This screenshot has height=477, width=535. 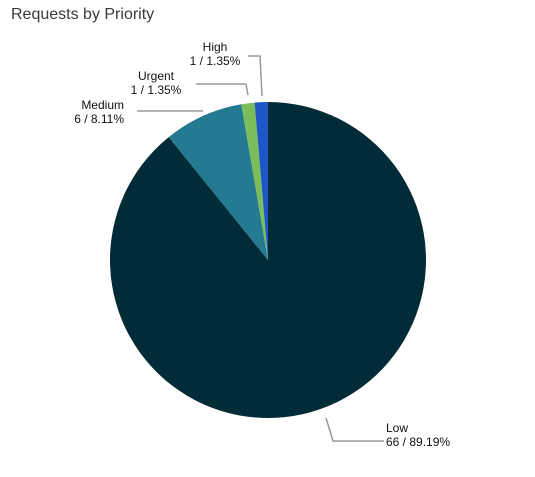 What do you see at coordinates (255, 76) in the screenshot?
I see `leader-line-high` at bounding box center [255, 76].